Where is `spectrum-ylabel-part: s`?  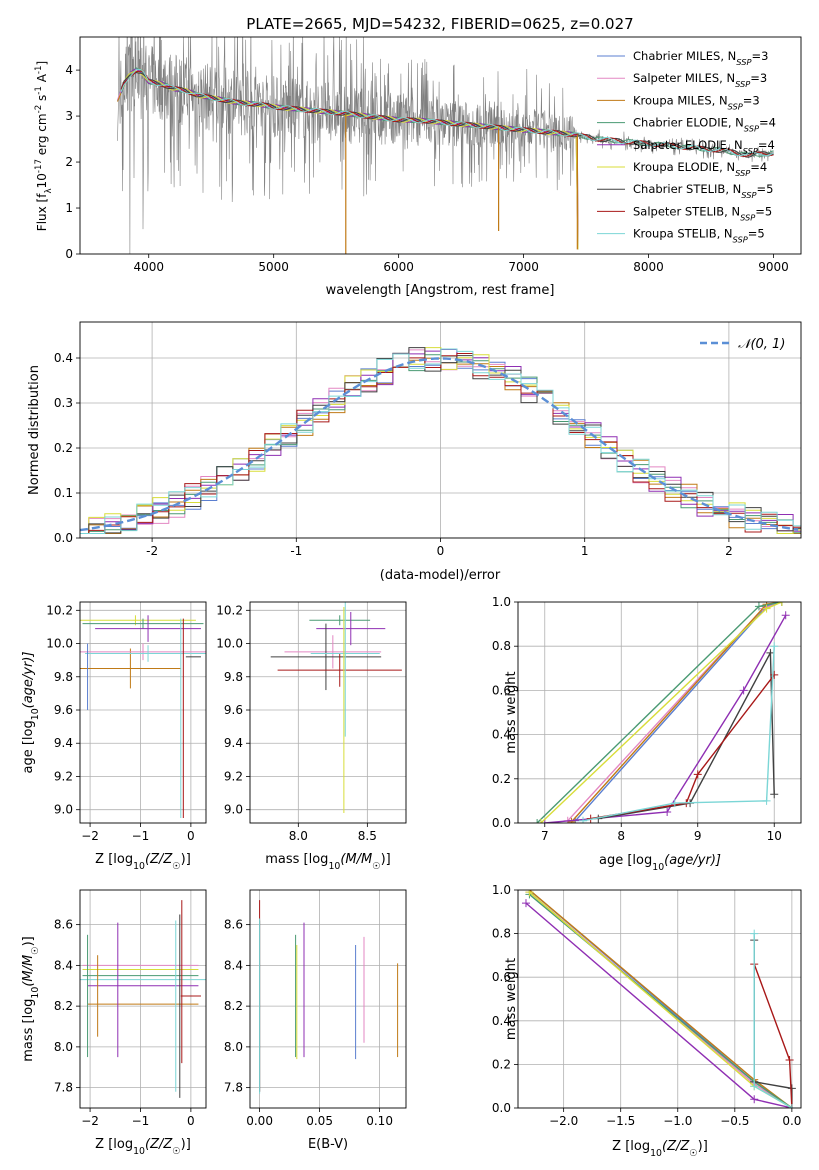
spectrum-ylabel-part: s is located at coordinates (42, 100).